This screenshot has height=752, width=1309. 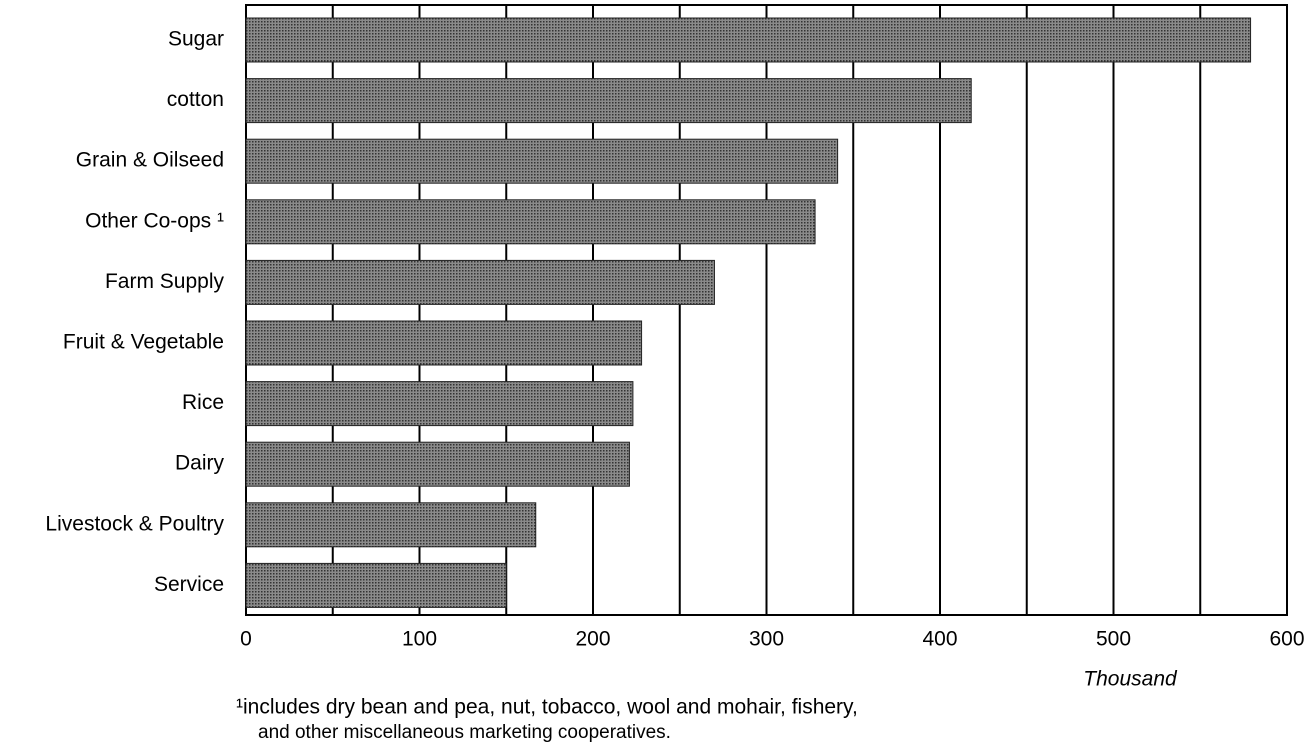 I want to click on x-axis-label: Thousand, so click(x=1130, y=679).